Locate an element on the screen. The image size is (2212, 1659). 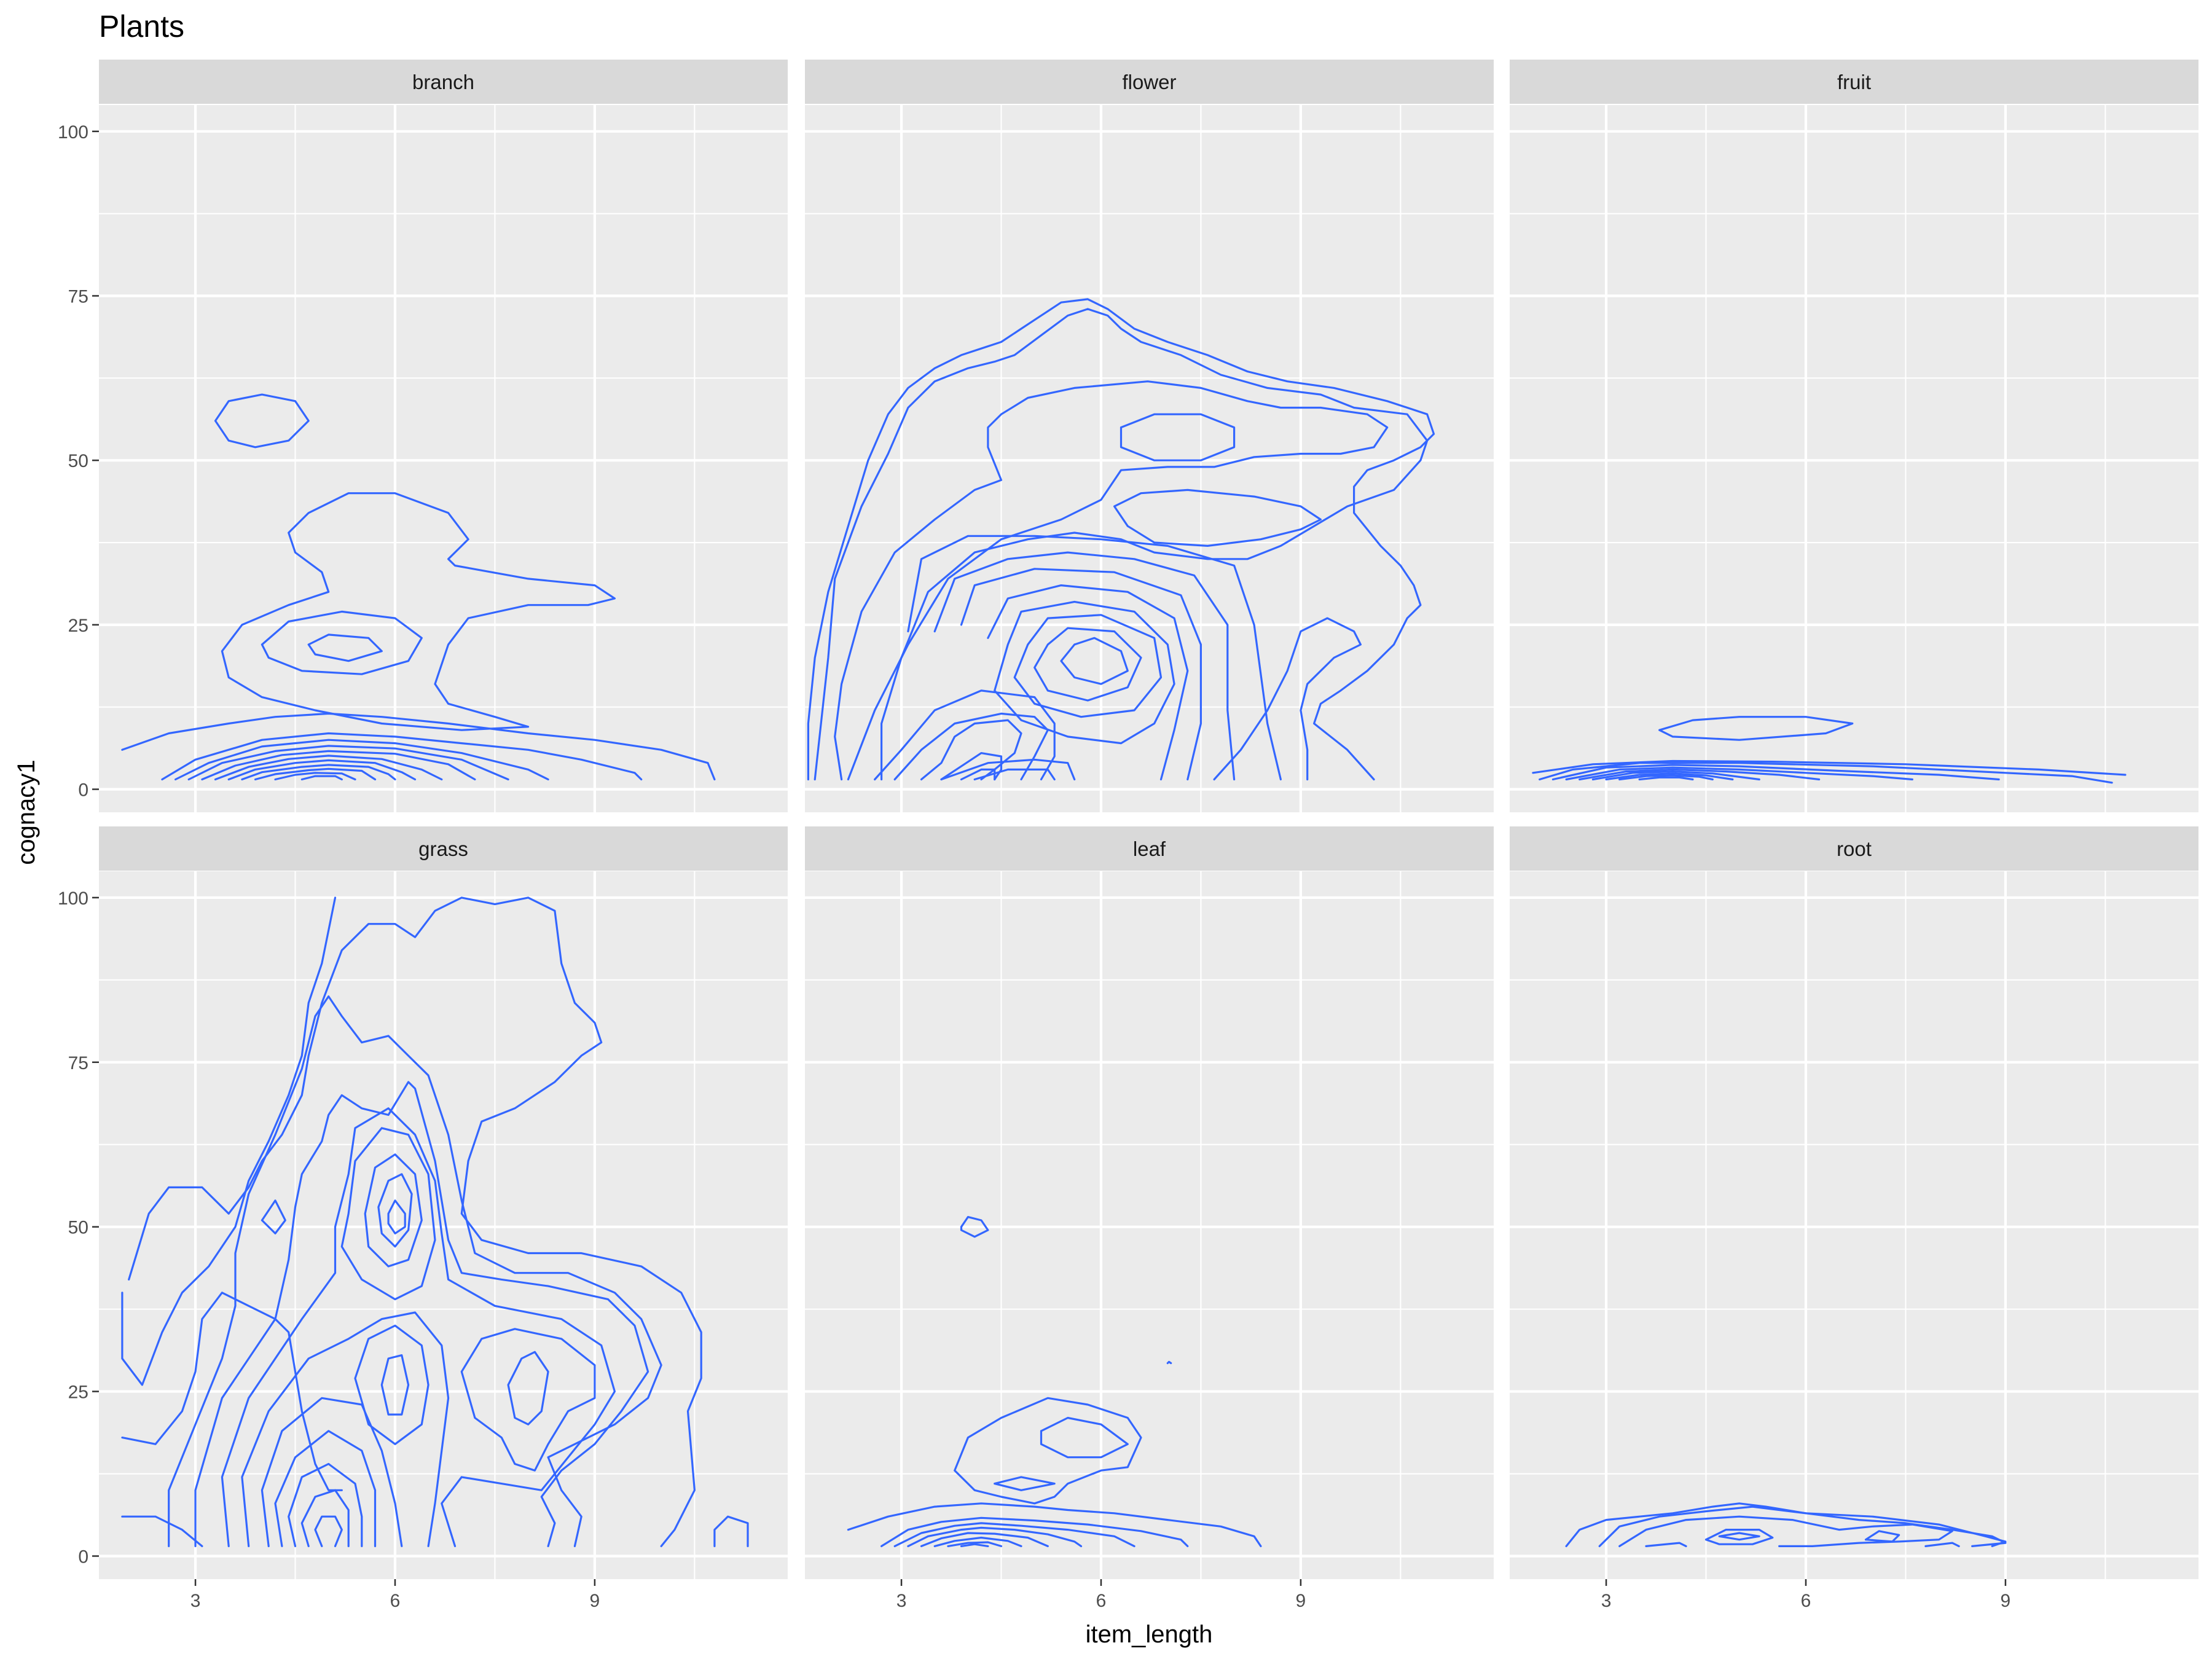
facet-strip-label: leaf is located at coordinates (1149, 848).